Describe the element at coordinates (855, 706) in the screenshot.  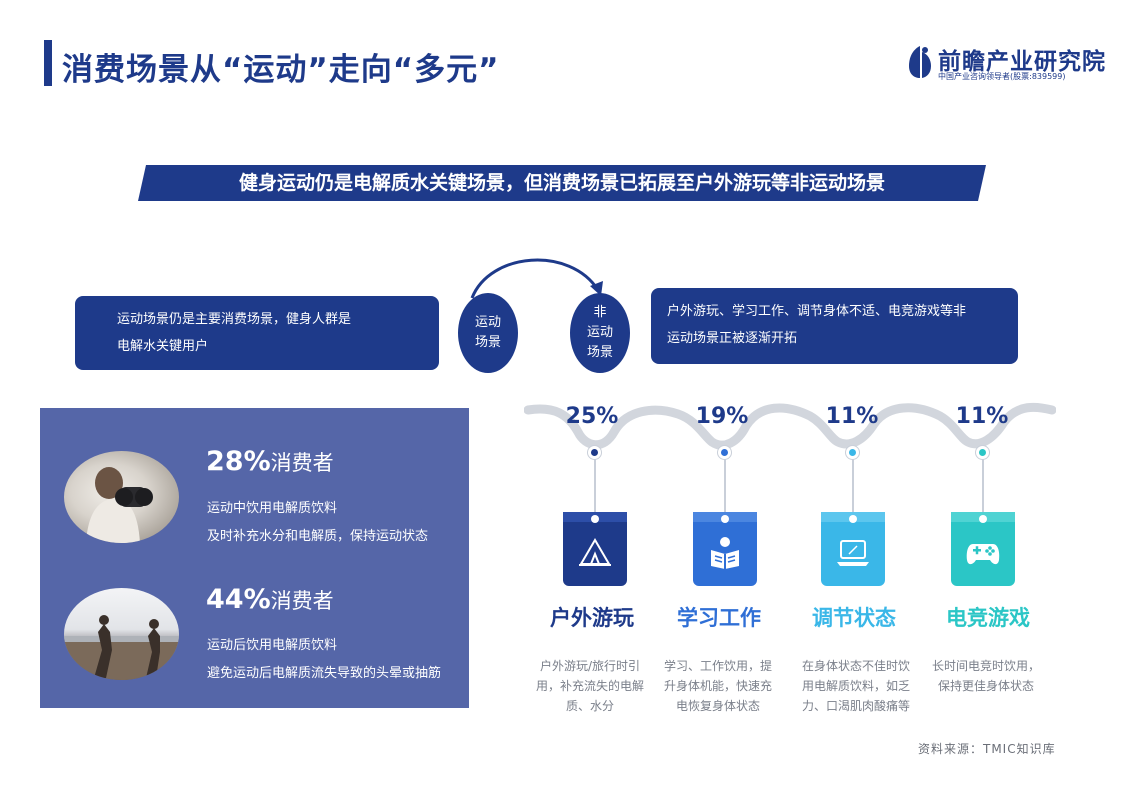
I see `description-line: 力、口渴肌肉酸痛等` at that location.